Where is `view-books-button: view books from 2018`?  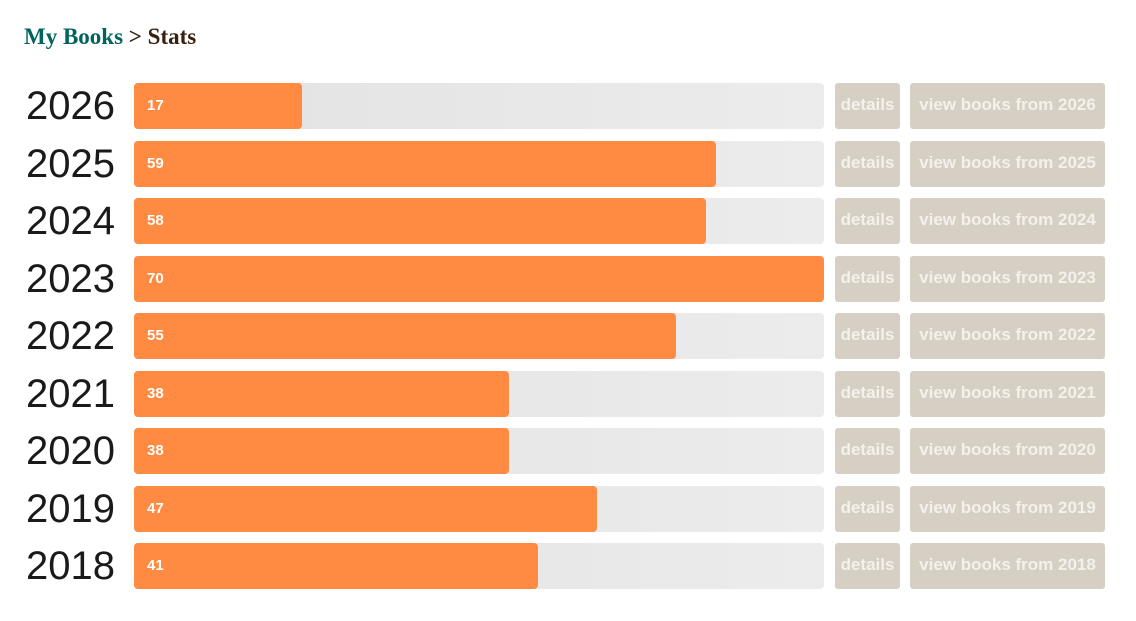
view-books-button: view books from 2018 is located at coordinates (1007, 566).